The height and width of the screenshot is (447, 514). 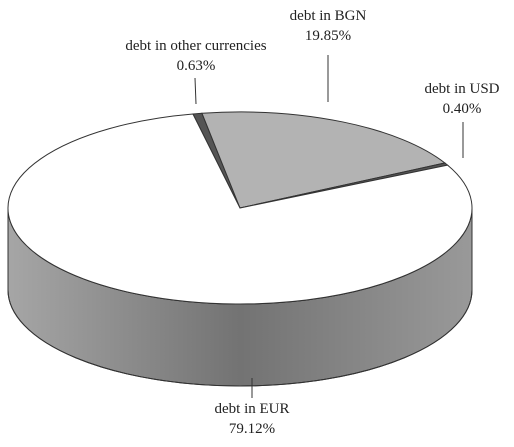 I want to click on value-label: 0.40%, so click(x=462, y=109).